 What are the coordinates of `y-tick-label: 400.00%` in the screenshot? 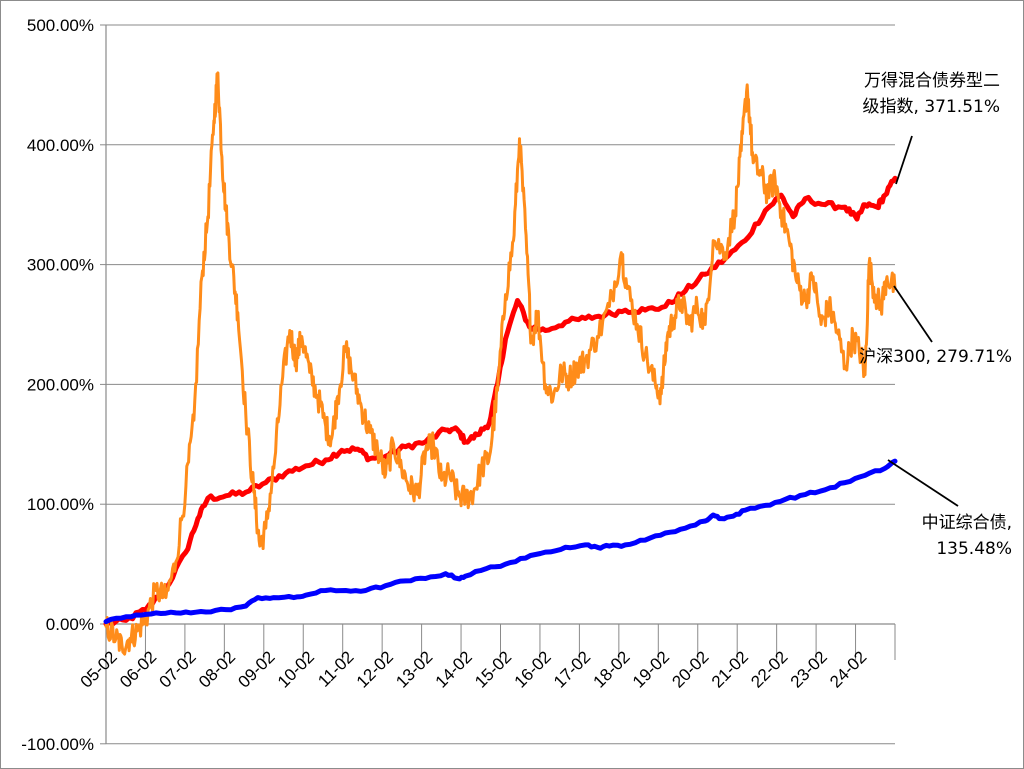 It's located at (60, 145).